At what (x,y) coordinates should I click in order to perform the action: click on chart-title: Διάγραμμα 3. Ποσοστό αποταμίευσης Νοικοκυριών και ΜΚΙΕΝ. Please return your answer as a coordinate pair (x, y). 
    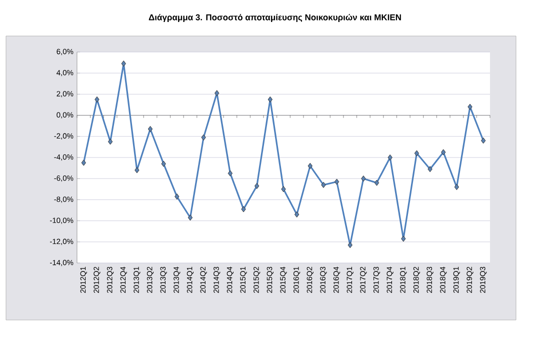
    Looking at the image, I should click on (274, 18).